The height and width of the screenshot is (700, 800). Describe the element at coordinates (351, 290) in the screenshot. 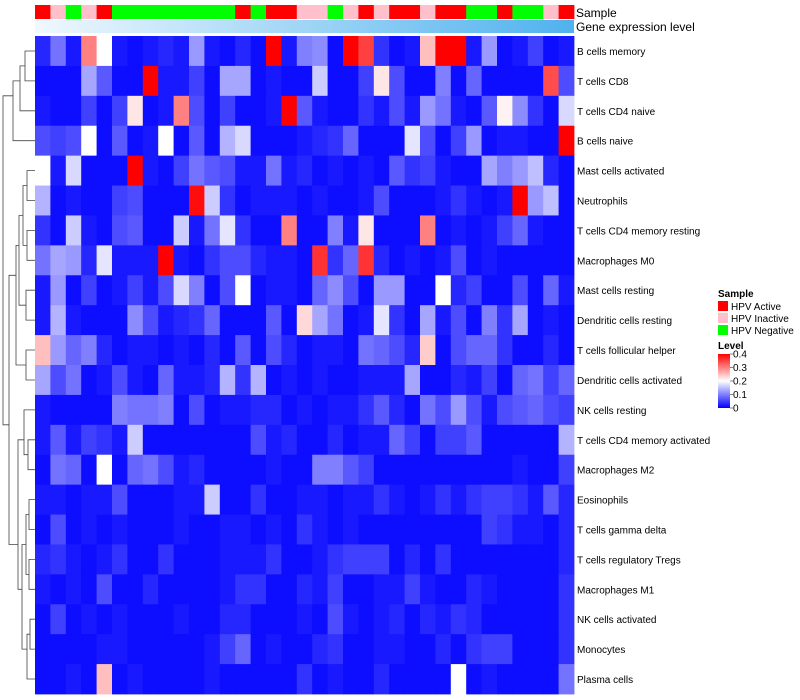

I see `heatmap-cell-r8-c20` at that location.